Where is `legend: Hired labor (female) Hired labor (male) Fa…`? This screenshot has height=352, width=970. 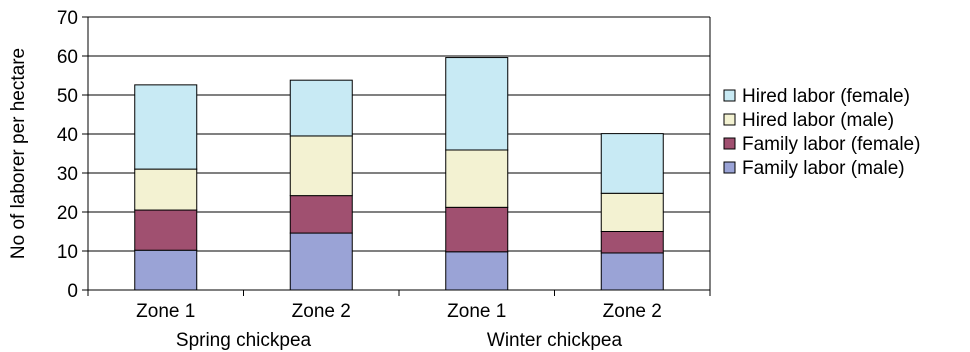 legend: Hired labor (female) Hired labor (male) Fa… is located at coordinates (821, 132).